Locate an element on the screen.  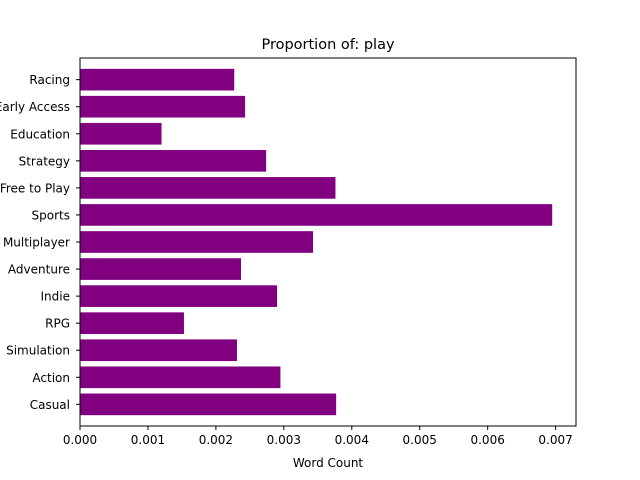
y-tick-label-simulation: Simulation is located at coordinates (38, 351).